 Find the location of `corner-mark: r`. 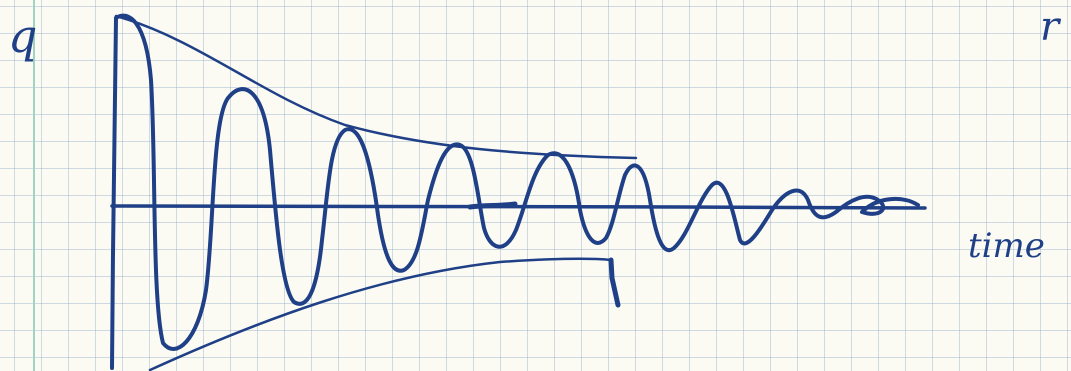

corner-mark: r is located at coordinates (1051, 27).